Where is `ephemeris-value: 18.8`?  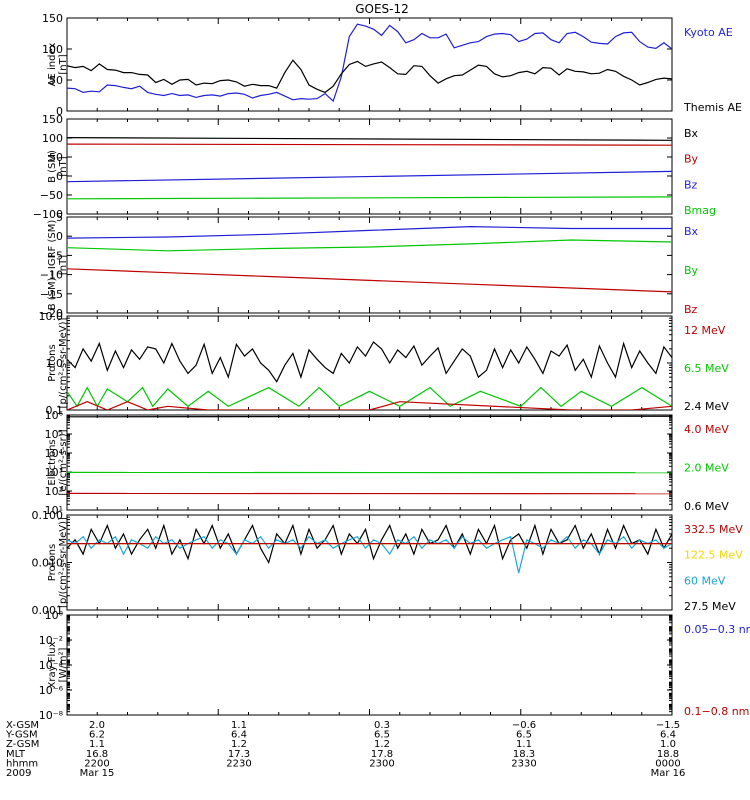 ephemeris-value: 18.8 is located at coordinates (668, 754).